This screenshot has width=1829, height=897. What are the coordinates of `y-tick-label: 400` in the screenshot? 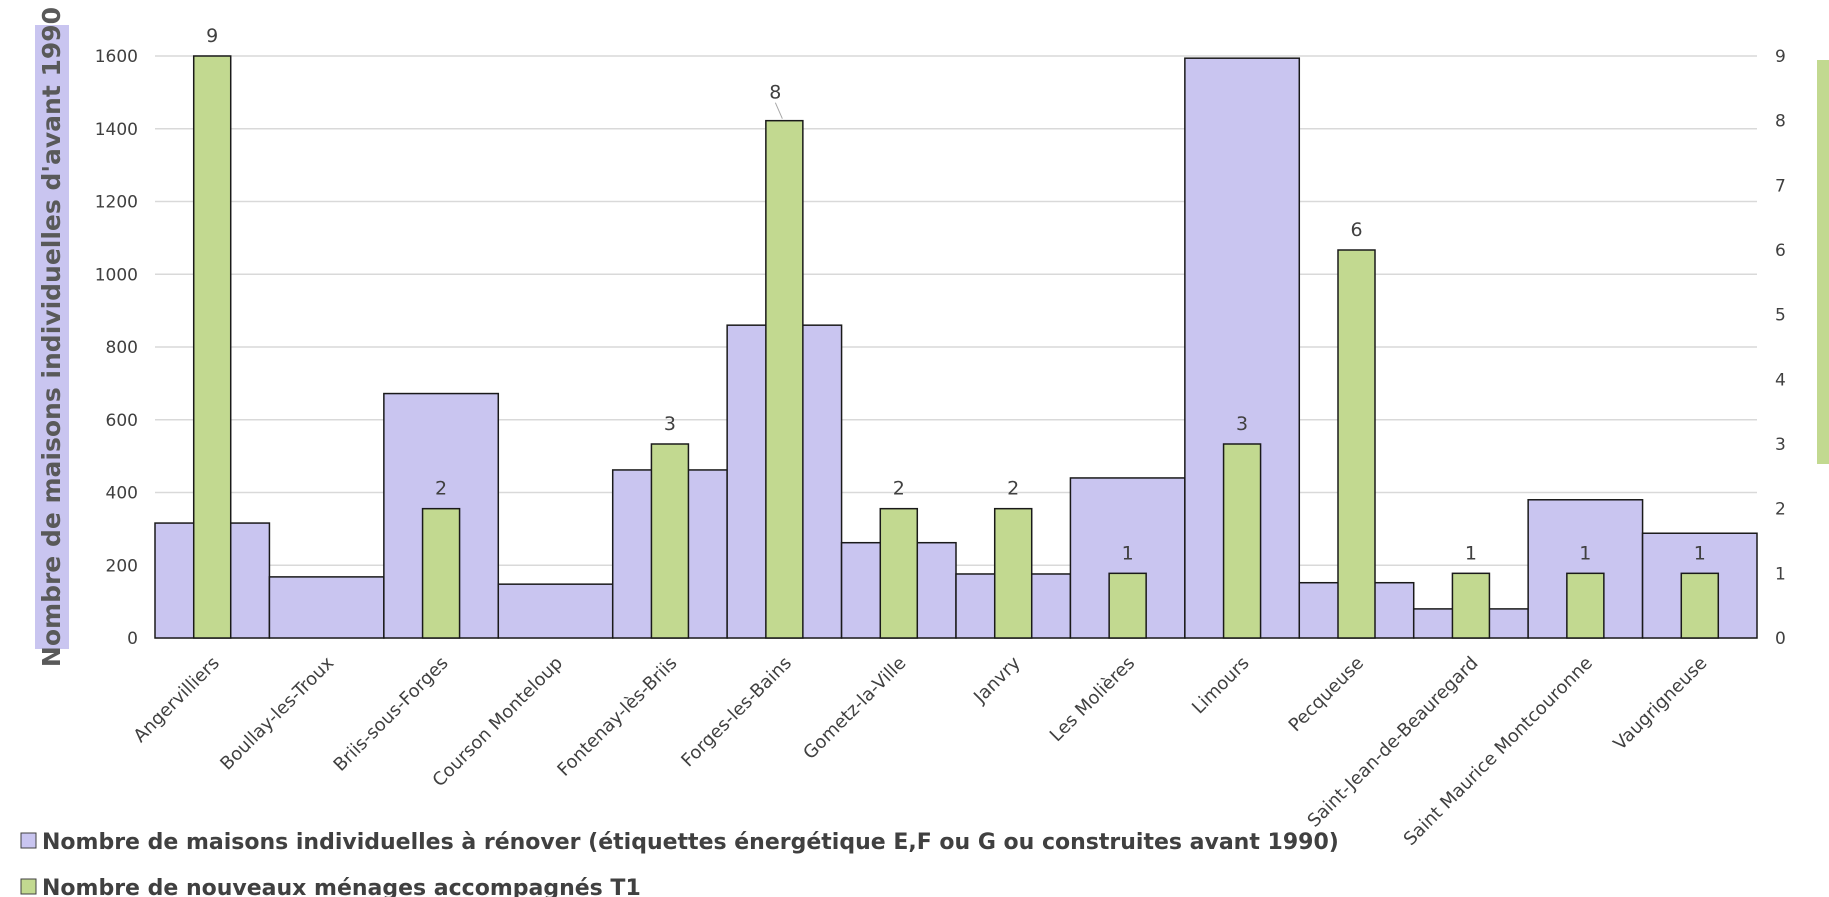 It's located at (122, 494).